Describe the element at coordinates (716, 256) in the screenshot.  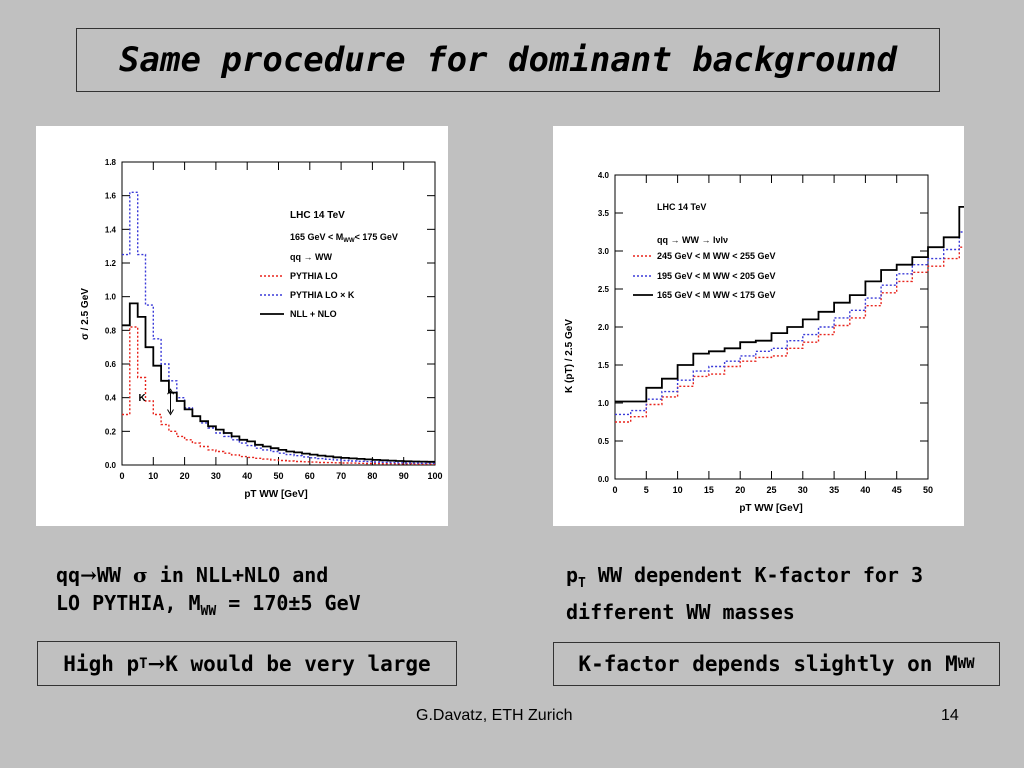
I see `legend-label: 245 GeV < M WW < 255 GeV` at that location.